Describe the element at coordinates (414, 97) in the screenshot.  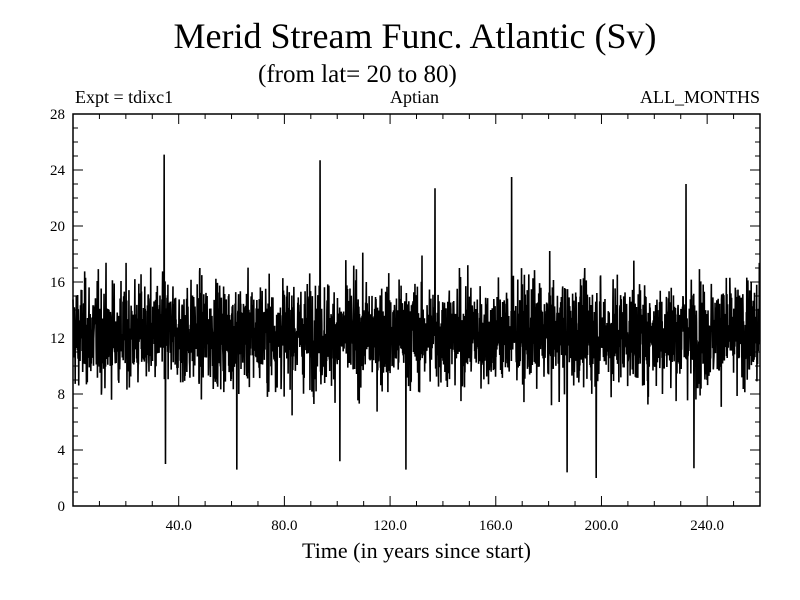
I see `period-label: Aptian` at that location.